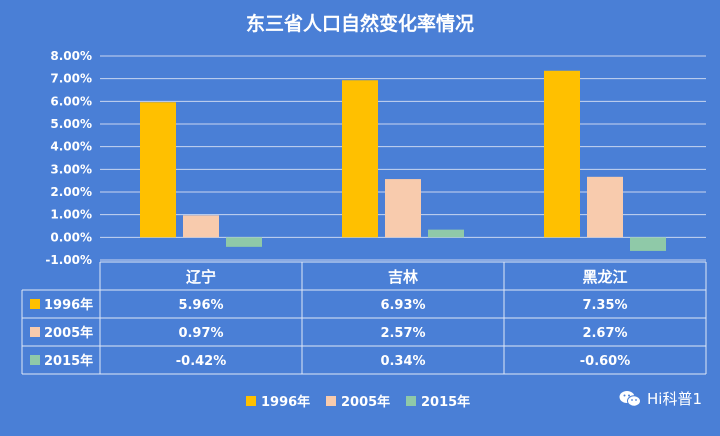 The image size is (720, 436). Describe the element at coordinates (71, 124) in the screenshot. I see `y-tick-label: 5.00%` at that location.